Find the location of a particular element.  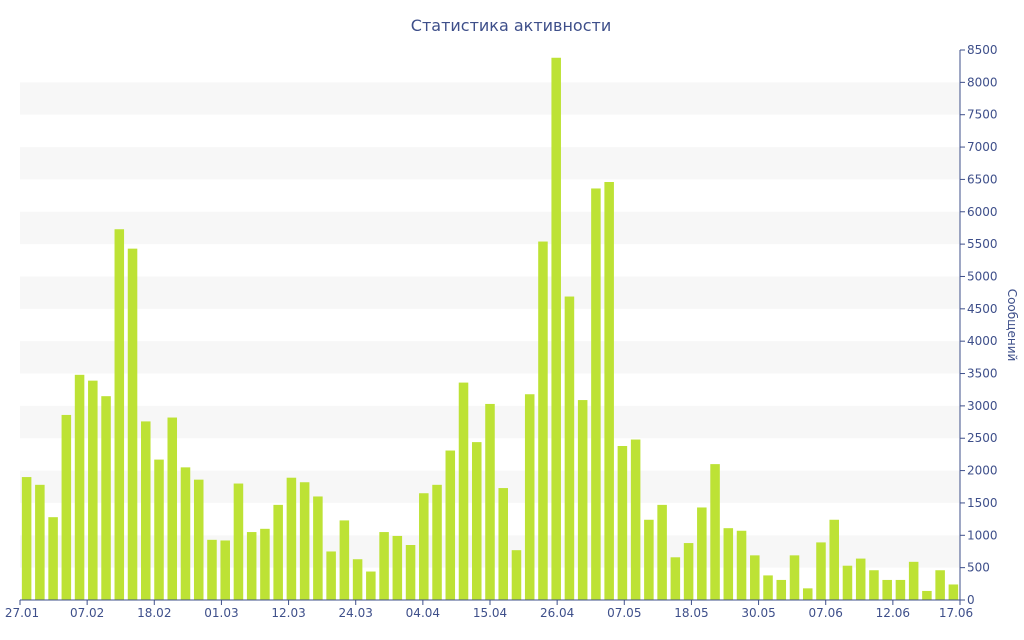

x-tick-label: 27.01 is located at coordinates (22, 613).